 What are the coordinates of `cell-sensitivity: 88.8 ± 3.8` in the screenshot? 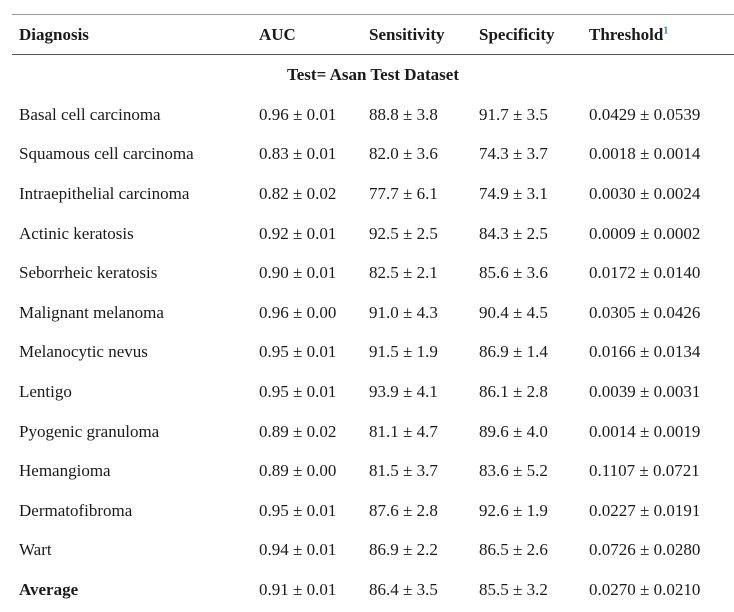 It's located at (403, 114).